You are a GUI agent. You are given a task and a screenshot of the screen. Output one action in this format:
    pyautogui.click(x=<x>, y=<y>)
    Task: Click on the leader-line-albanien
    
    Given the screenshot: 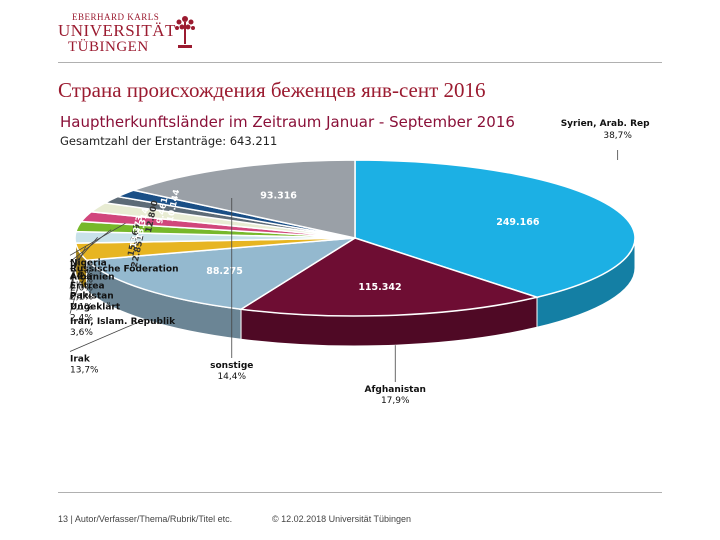 What is the action you would take?
    pyautogui.click(x=83, y=253)
    